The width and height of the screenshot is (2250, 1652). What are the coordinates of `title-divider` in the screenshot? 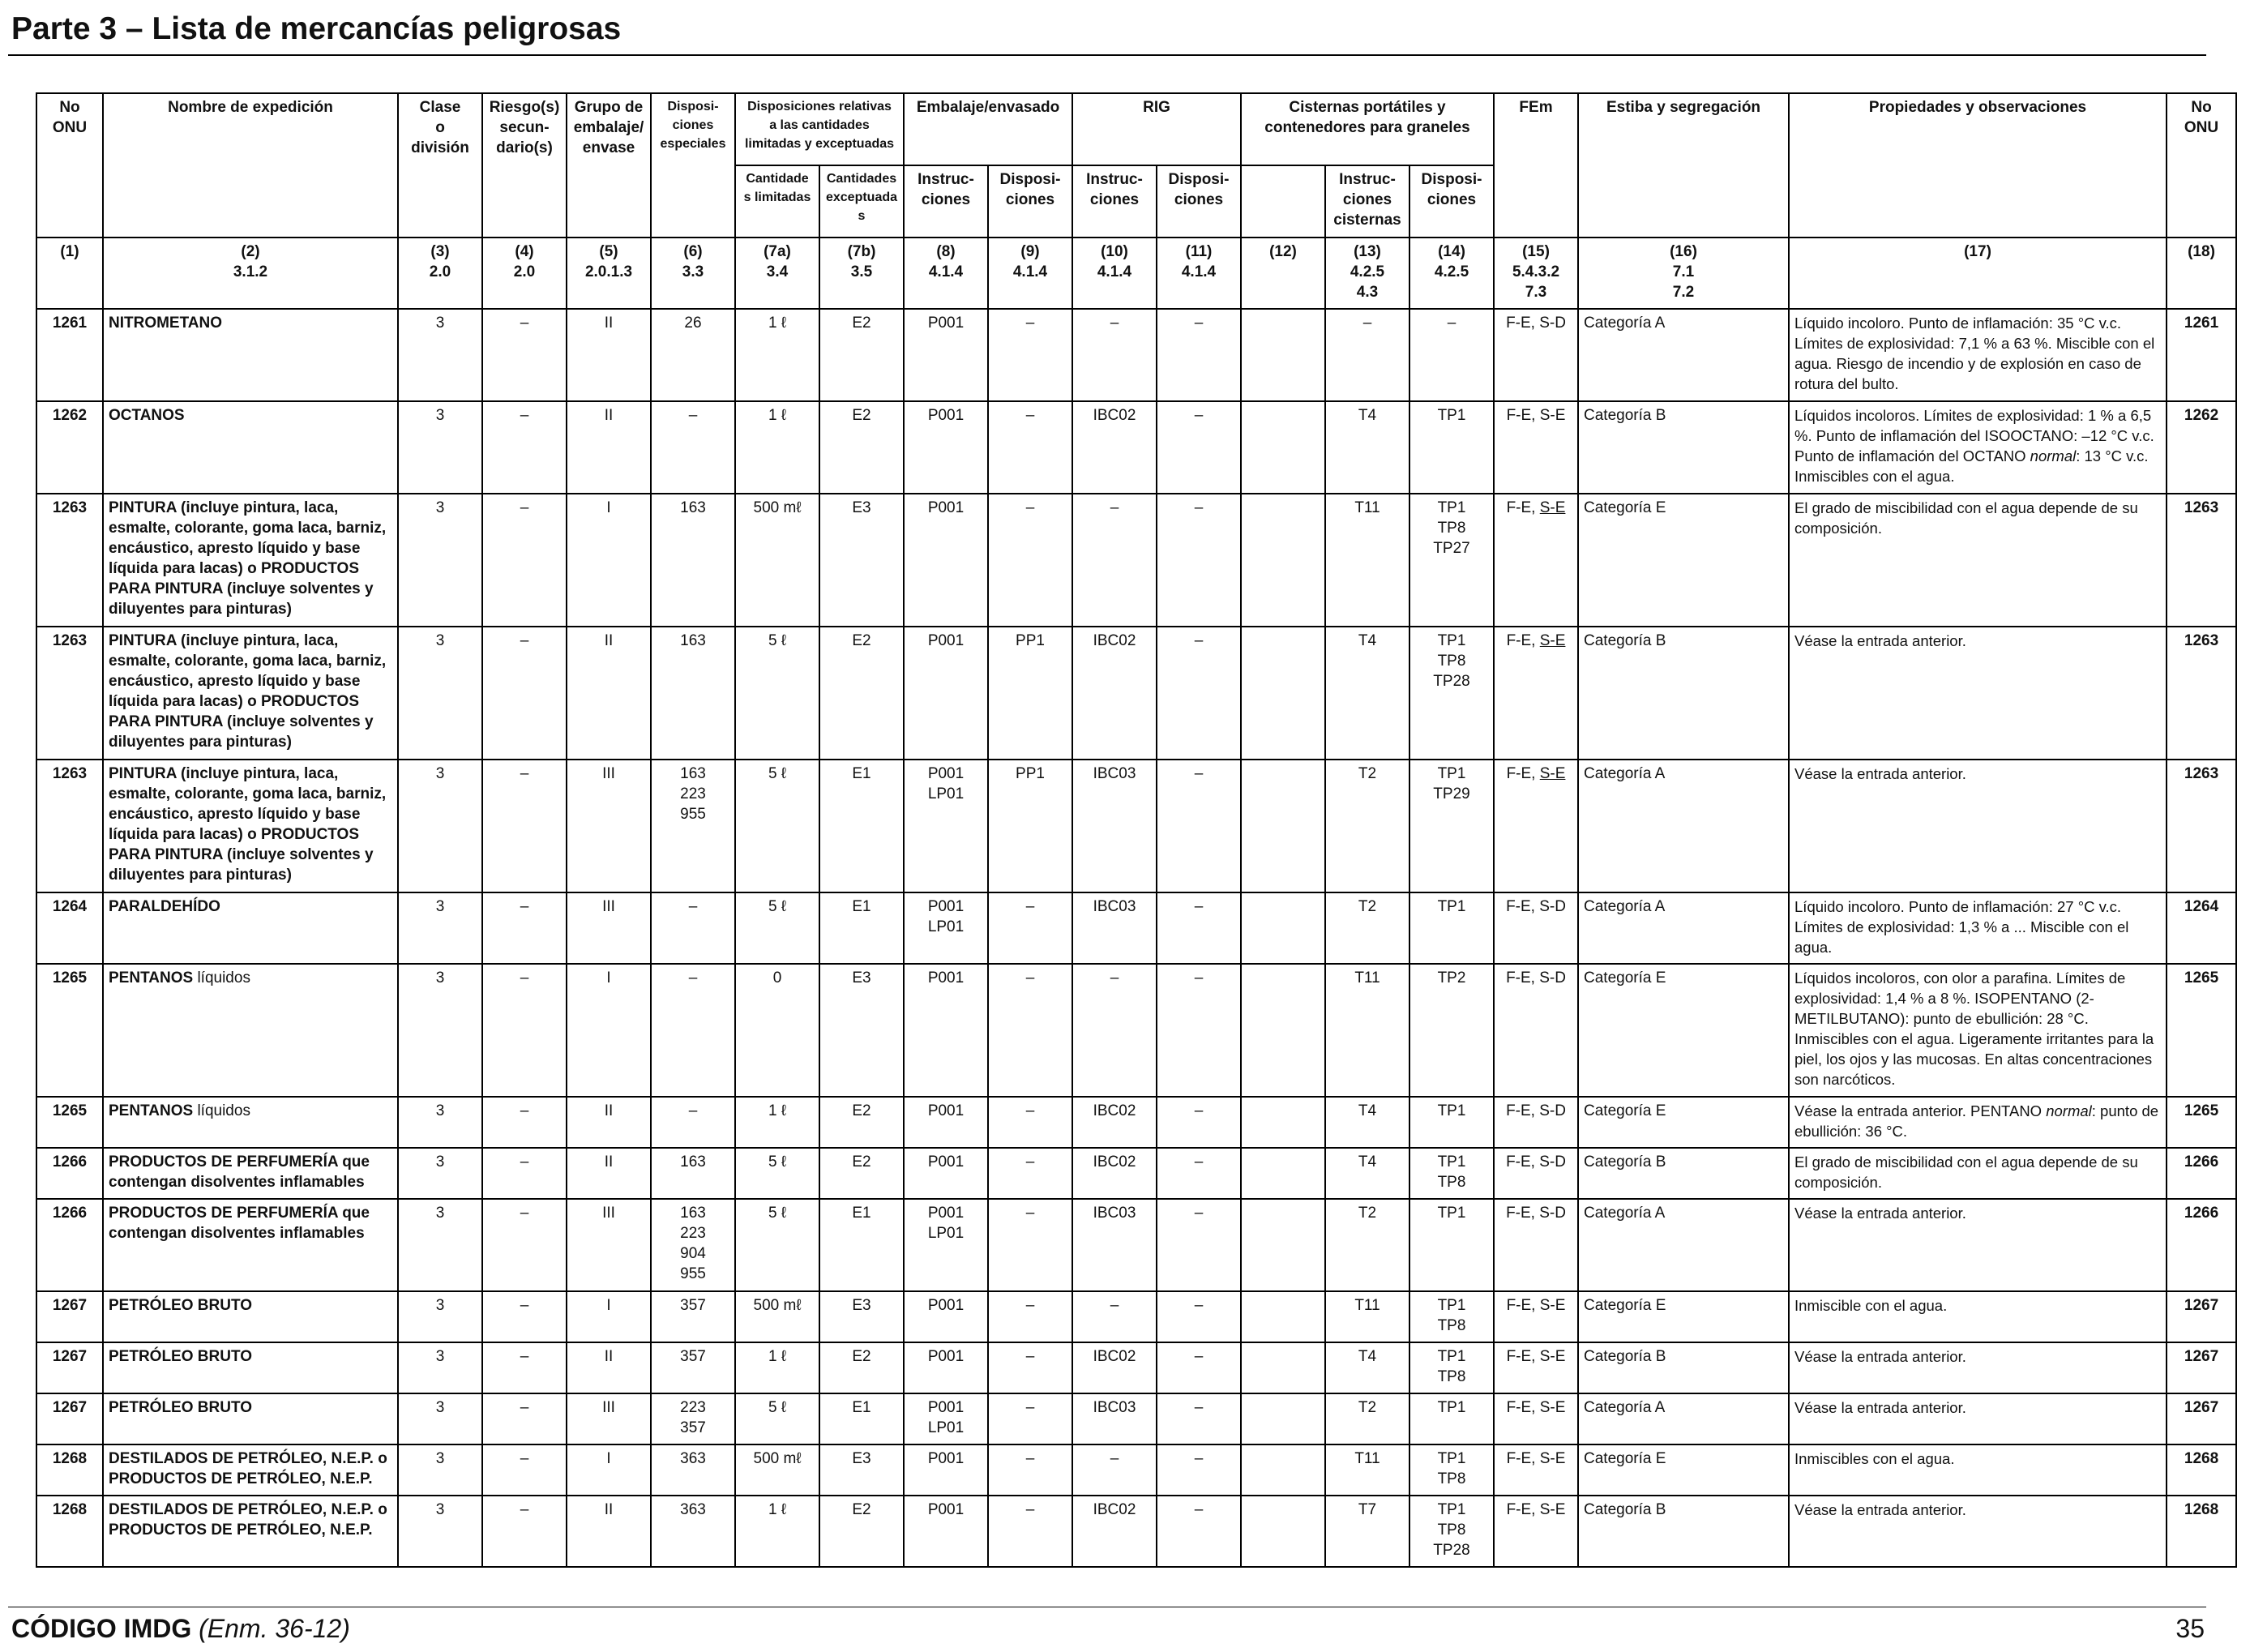 It's located at (1107, 55).